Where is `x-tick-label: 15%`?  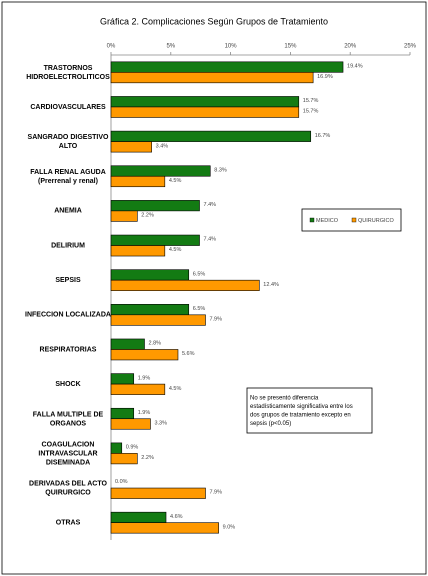
x-tick-label: 15% is located at coordinates (290, 47).